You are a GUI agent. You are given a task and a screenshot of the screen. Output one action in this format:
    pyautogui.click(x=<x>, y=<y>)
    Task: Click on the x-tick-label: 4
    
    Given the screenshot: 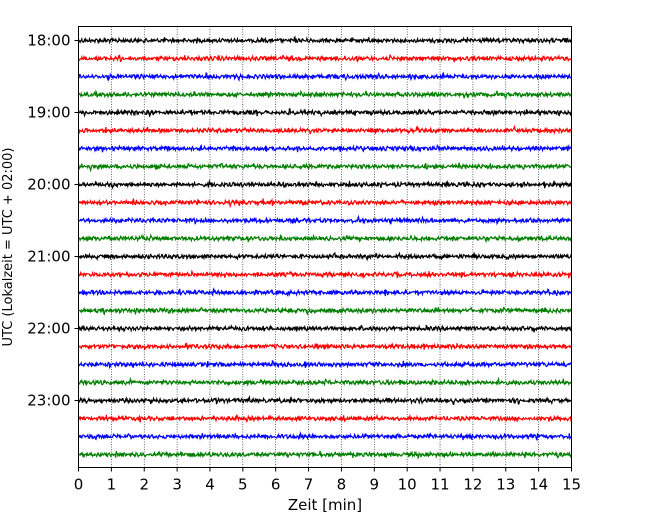 What is the action you would take?
    pyautogui.click(x=210, y=485)
    